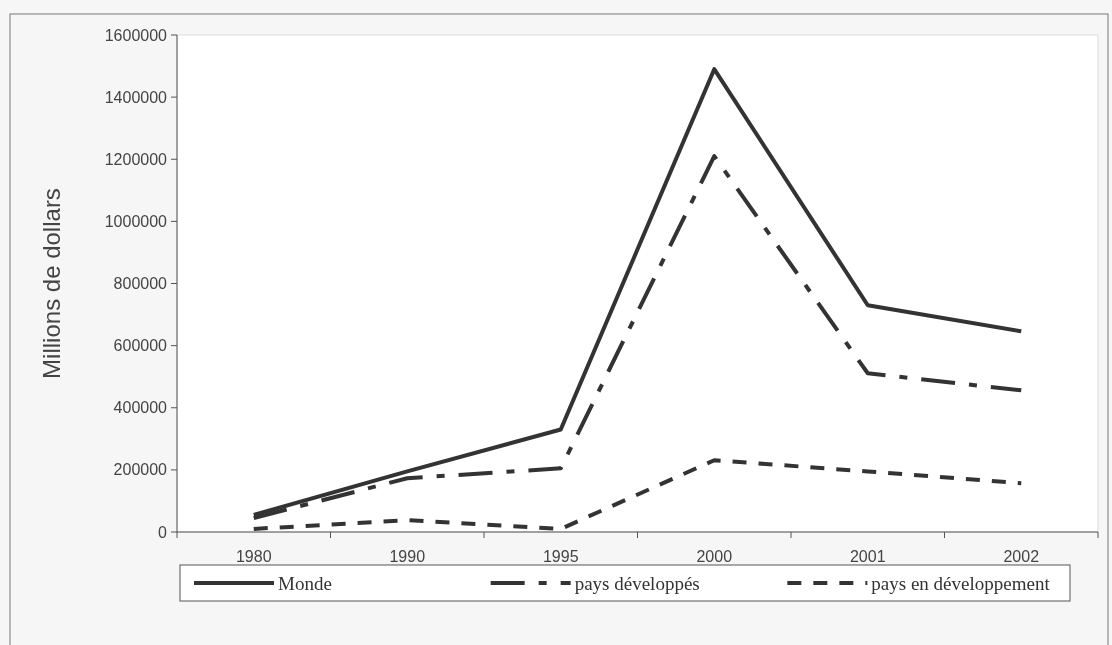 The height and width of the screenshot is (645, 1112). What do you see at coordinates (140, 408) in the screenshot?
I see `y-tick-label: 400000` at bounding box center [140, 408].